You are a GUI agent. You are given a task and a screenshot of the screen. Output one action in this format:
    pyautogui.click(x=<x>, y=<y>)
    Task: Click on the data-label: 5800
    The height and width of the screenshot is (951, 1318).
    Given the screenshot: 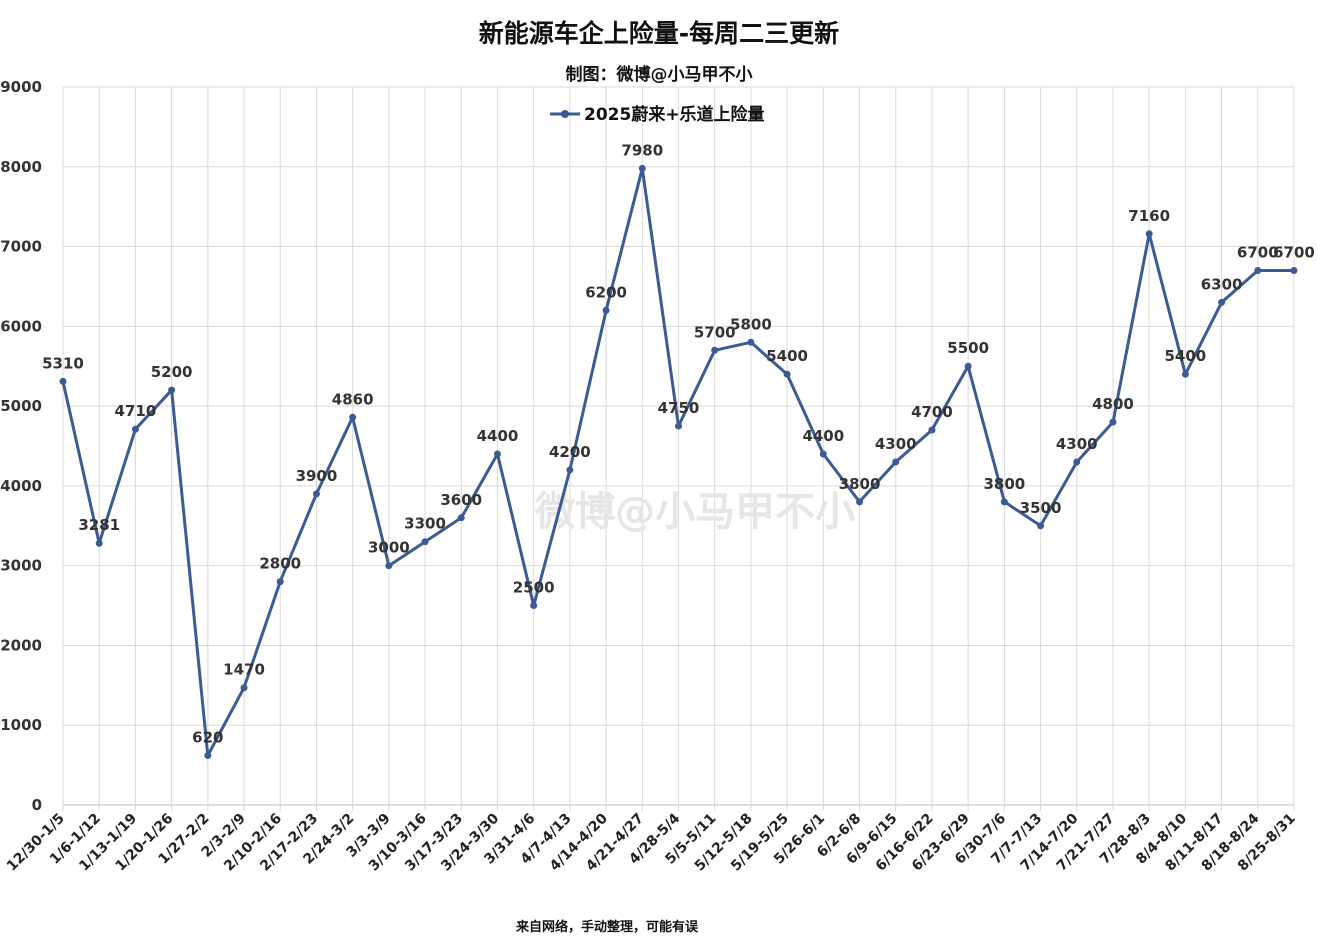 What is the action you would take?
    pyautogui.click(x=751, y=324)
    